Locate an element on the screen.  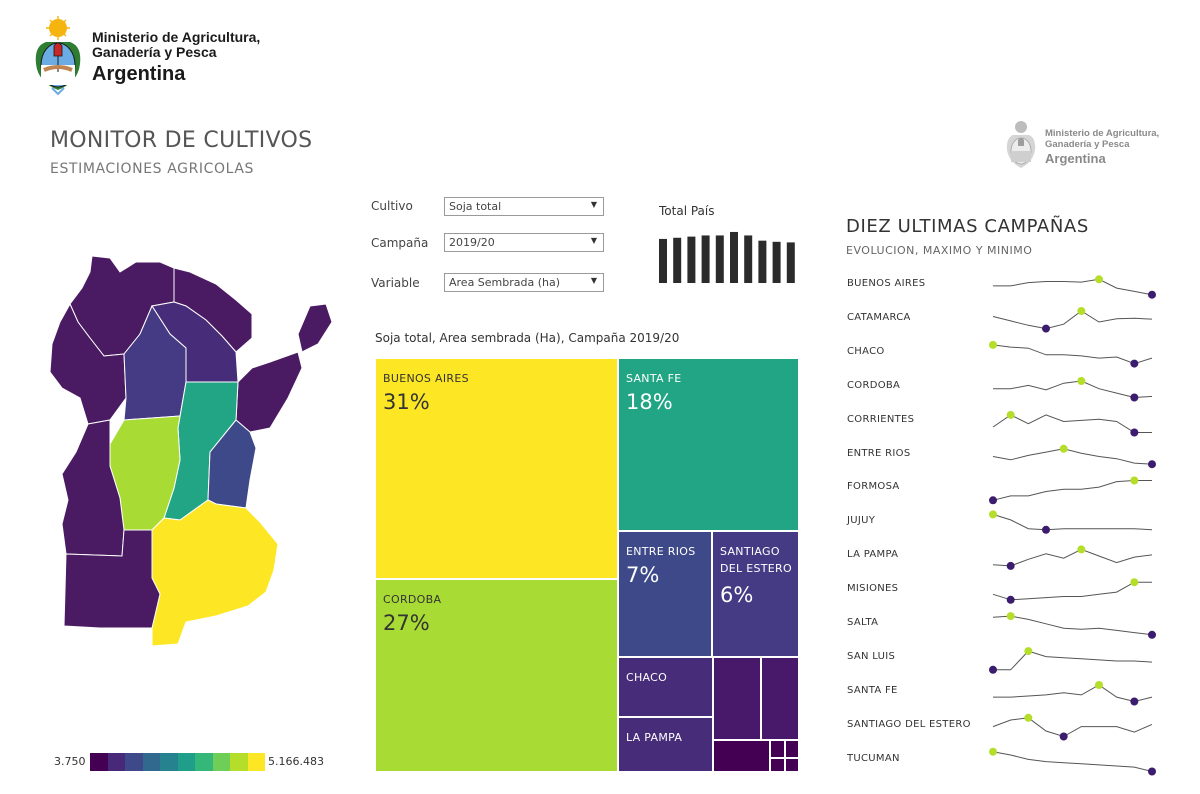
sparkline-label: TUCUMAN is located at coordinates (873, 758).